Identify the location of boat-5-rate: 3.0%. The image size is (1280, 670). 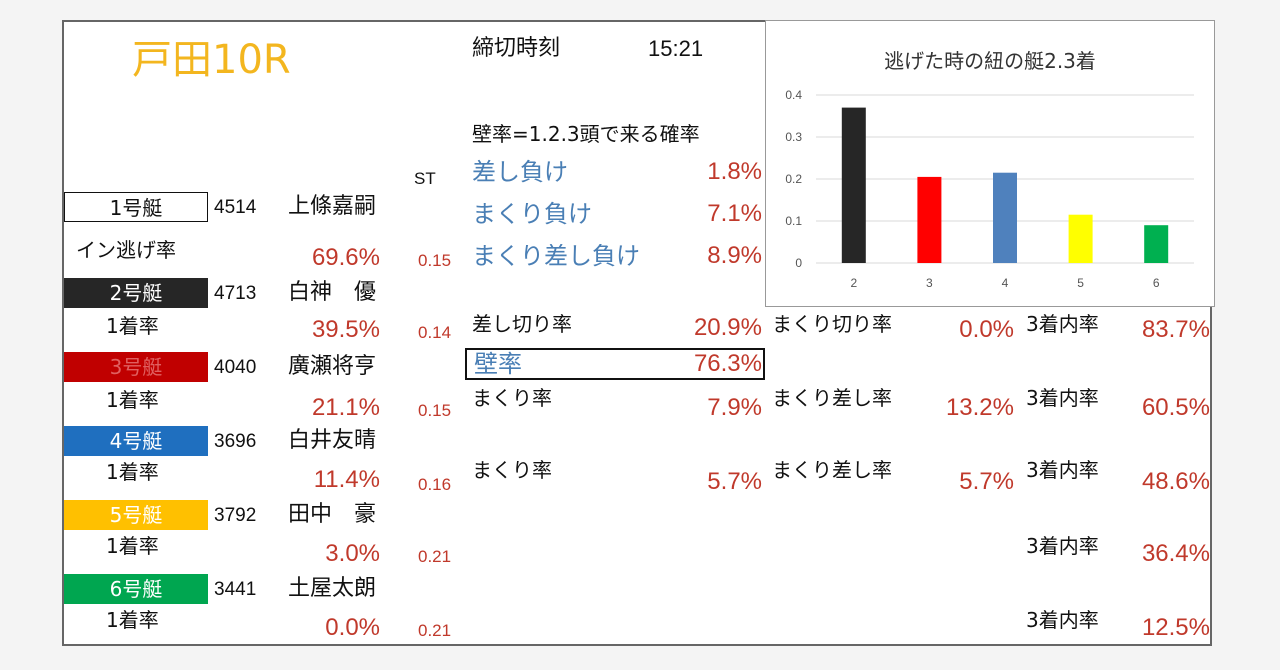
(352, 553).